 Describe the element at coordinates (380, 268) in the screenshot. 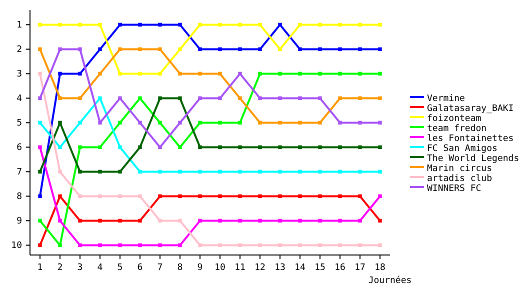

I see `x-tick-label: 18` at that location.